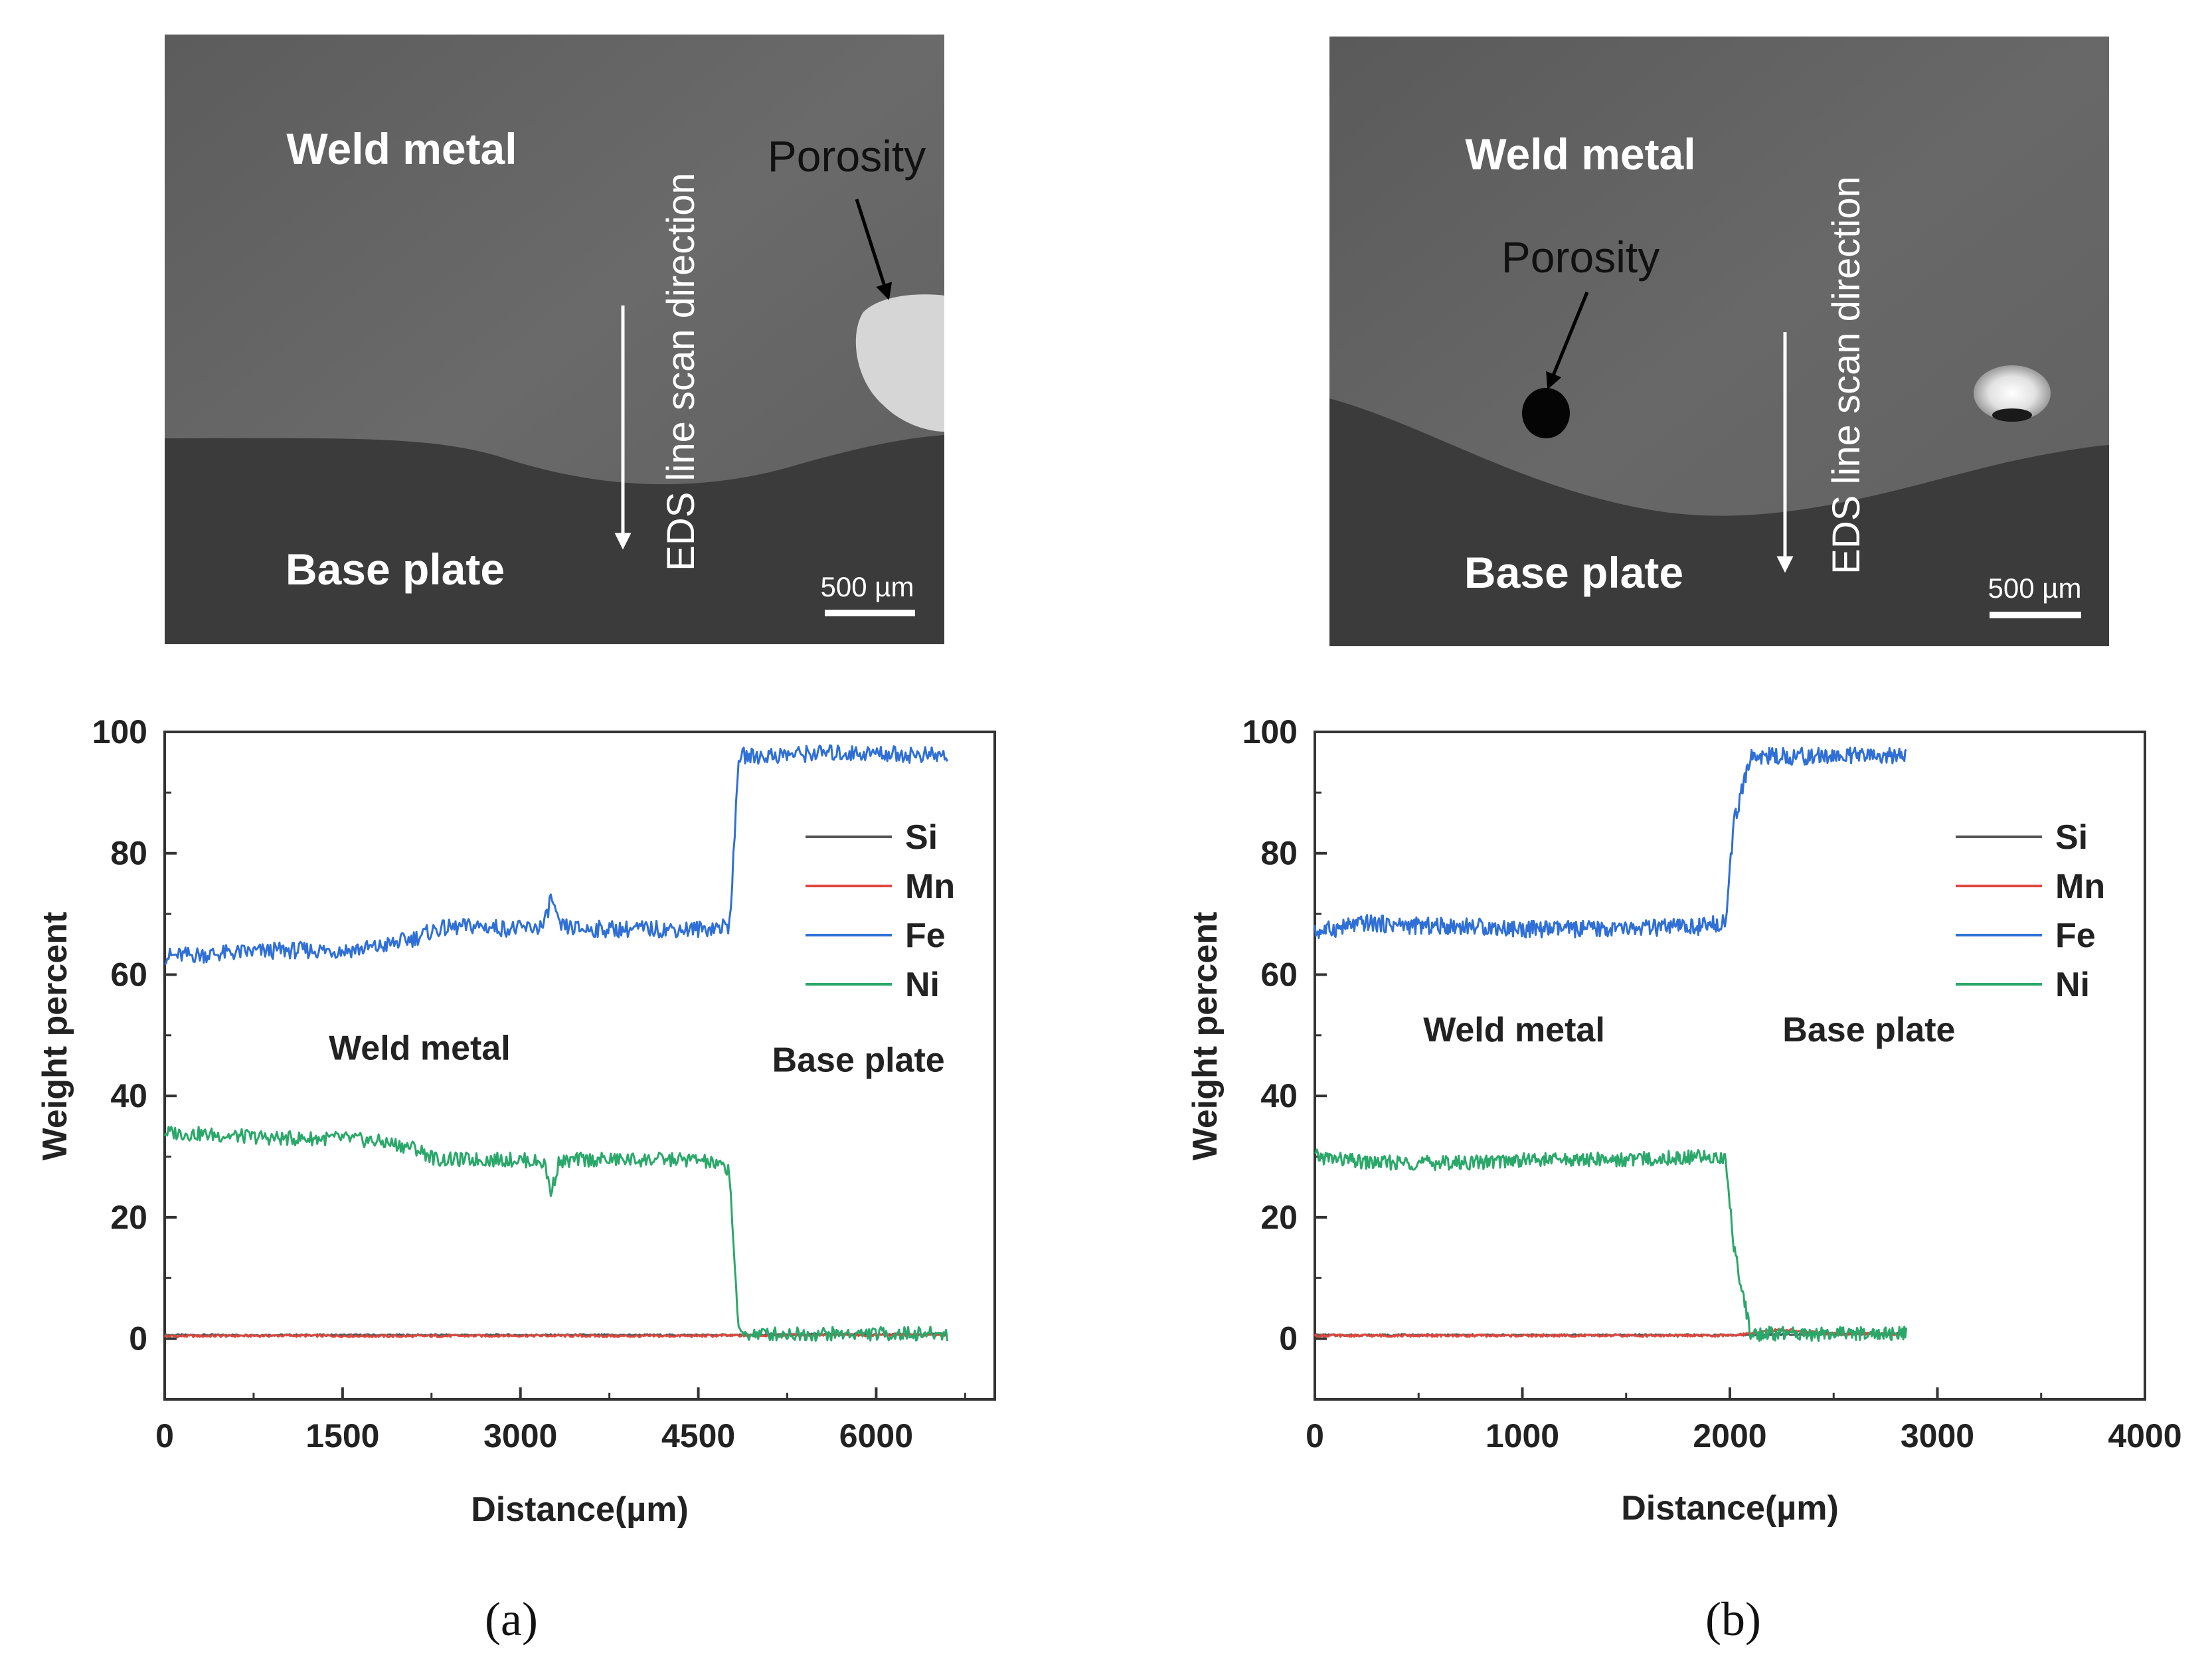 The image size is (2212, 1667). What do you see at coordinates (2012, 393) in the screenshot?
I see `sem-porosity-bright-b` at bounding box center [2012, 393].